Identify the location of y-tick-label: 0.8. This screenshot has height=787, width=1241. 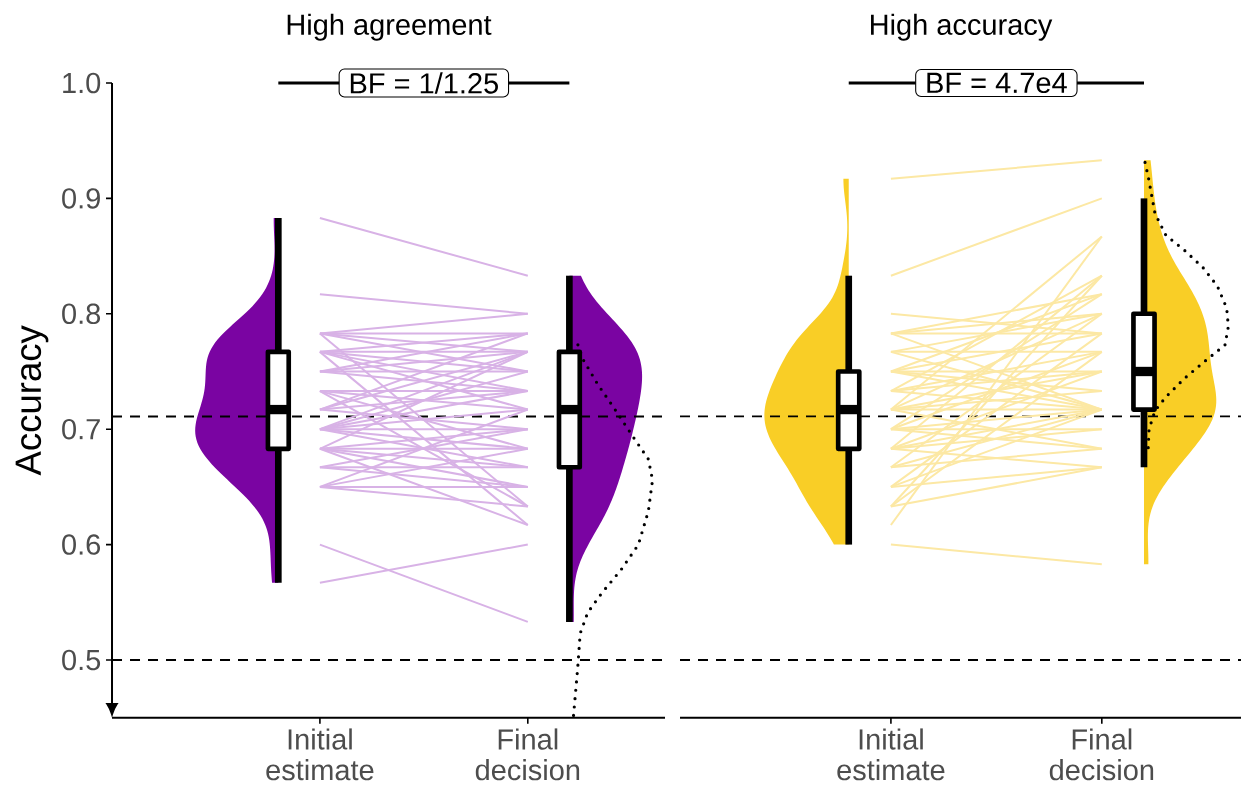
(81, 314).